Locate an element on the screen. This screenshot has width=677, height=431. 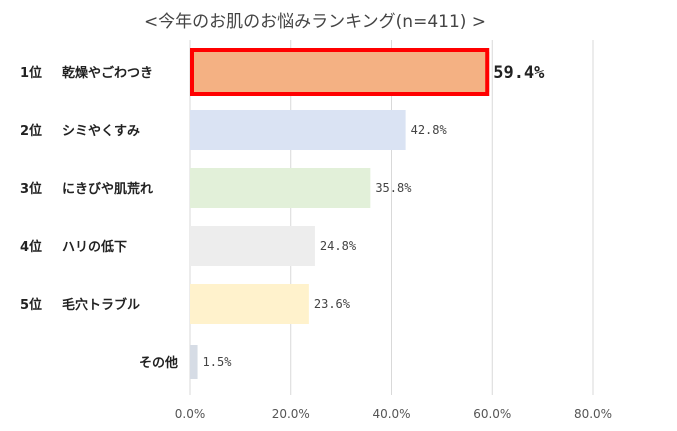
x-tick-label: 0.0% is located at coordinates (190, 414).